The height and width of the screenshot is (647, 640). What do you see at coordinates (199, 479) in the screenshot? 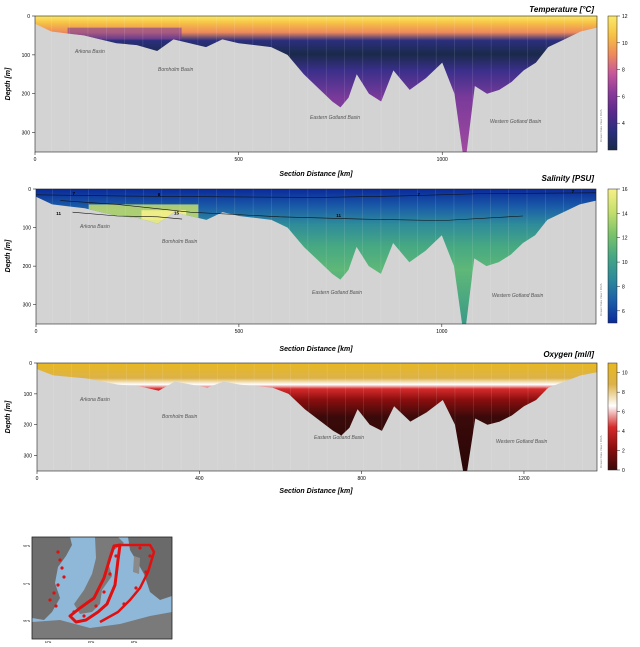
I see `x-tick-label: 400` at bounding box center [199, 479].